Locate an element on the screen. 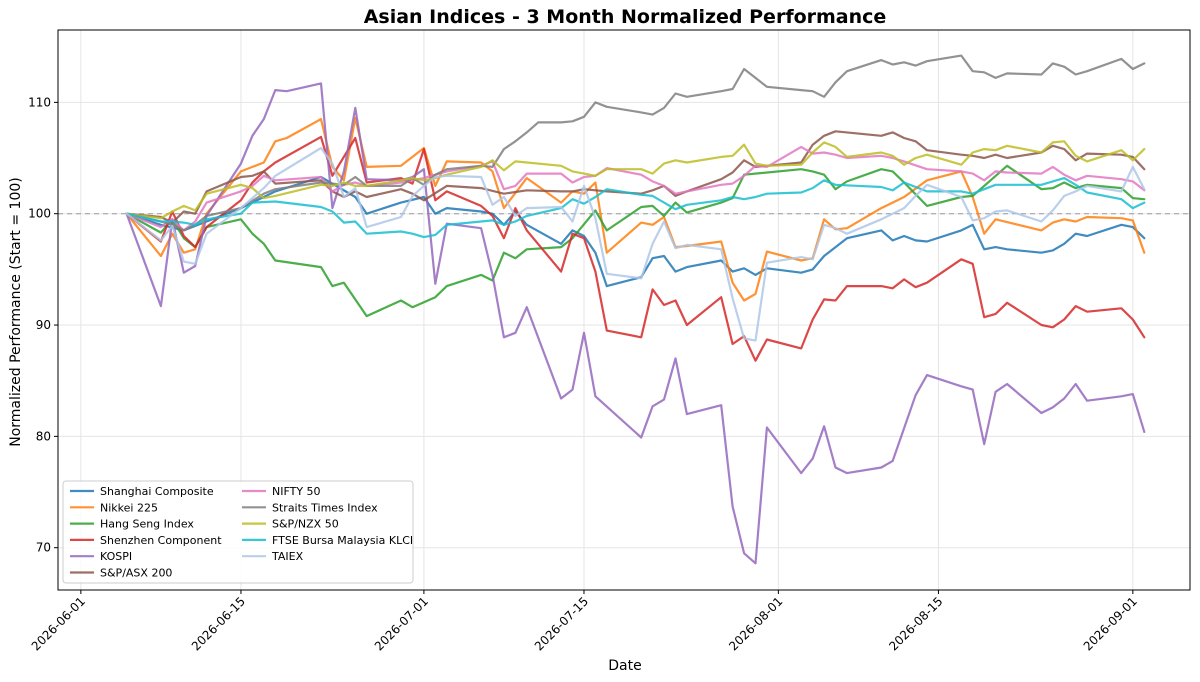 The image size is (1200, 682). legend-box is located at coordinates (238, 532).